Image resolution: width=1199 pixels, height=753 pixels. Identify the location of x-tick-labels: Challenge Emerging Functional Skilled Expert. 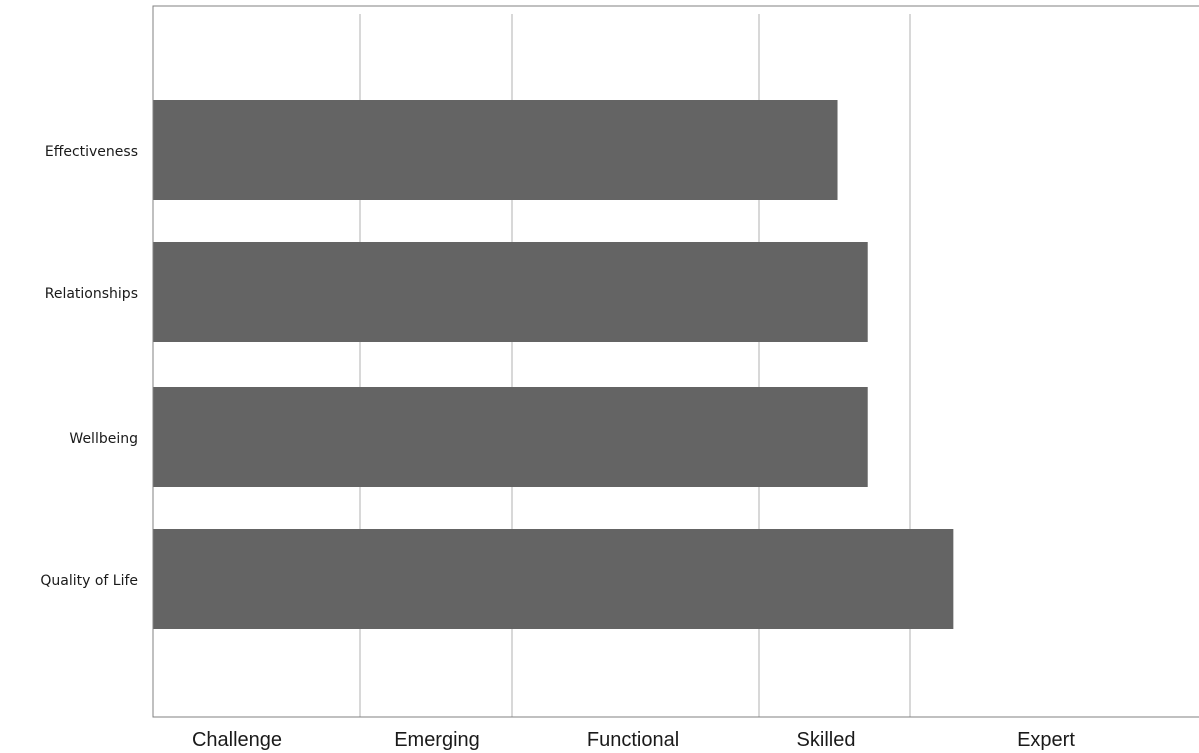
(633, 740).